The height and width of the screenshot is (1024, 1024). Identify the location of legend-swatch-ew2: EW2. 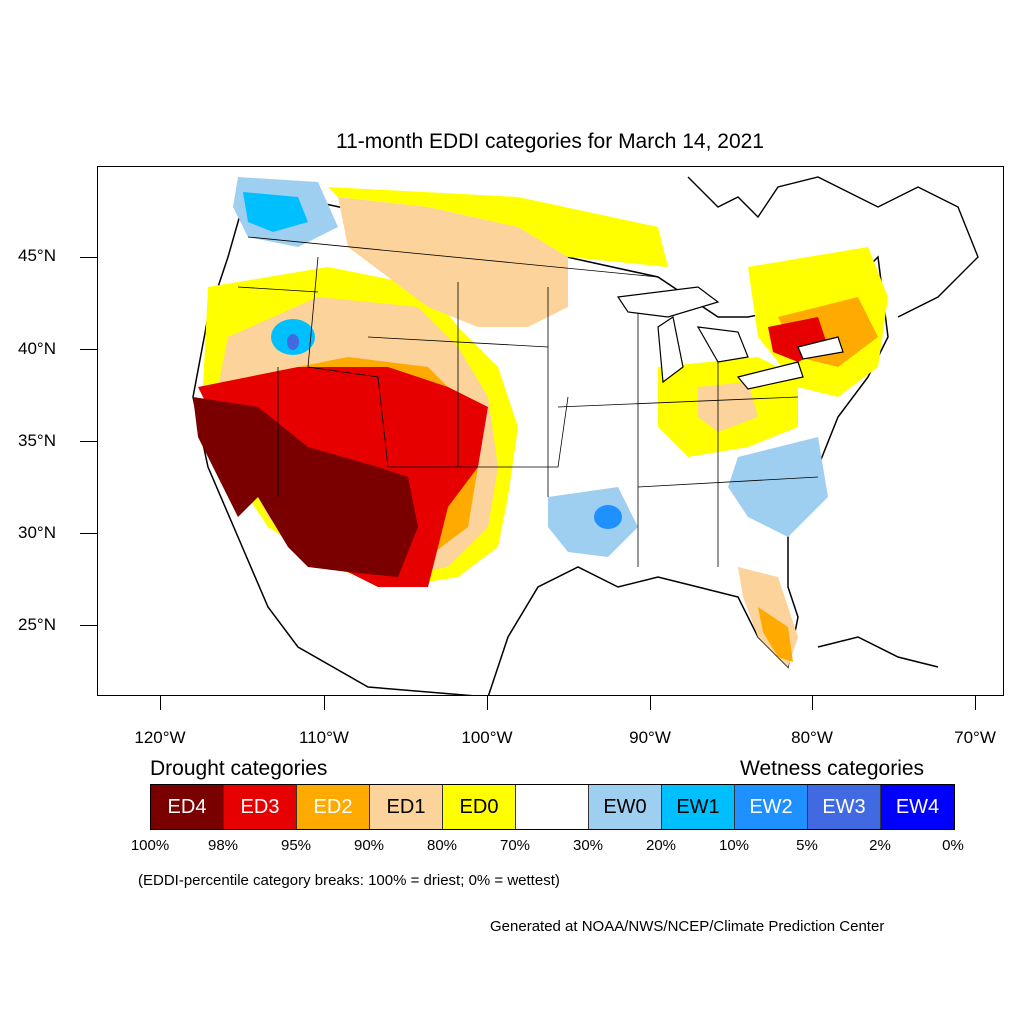
(771, 807).